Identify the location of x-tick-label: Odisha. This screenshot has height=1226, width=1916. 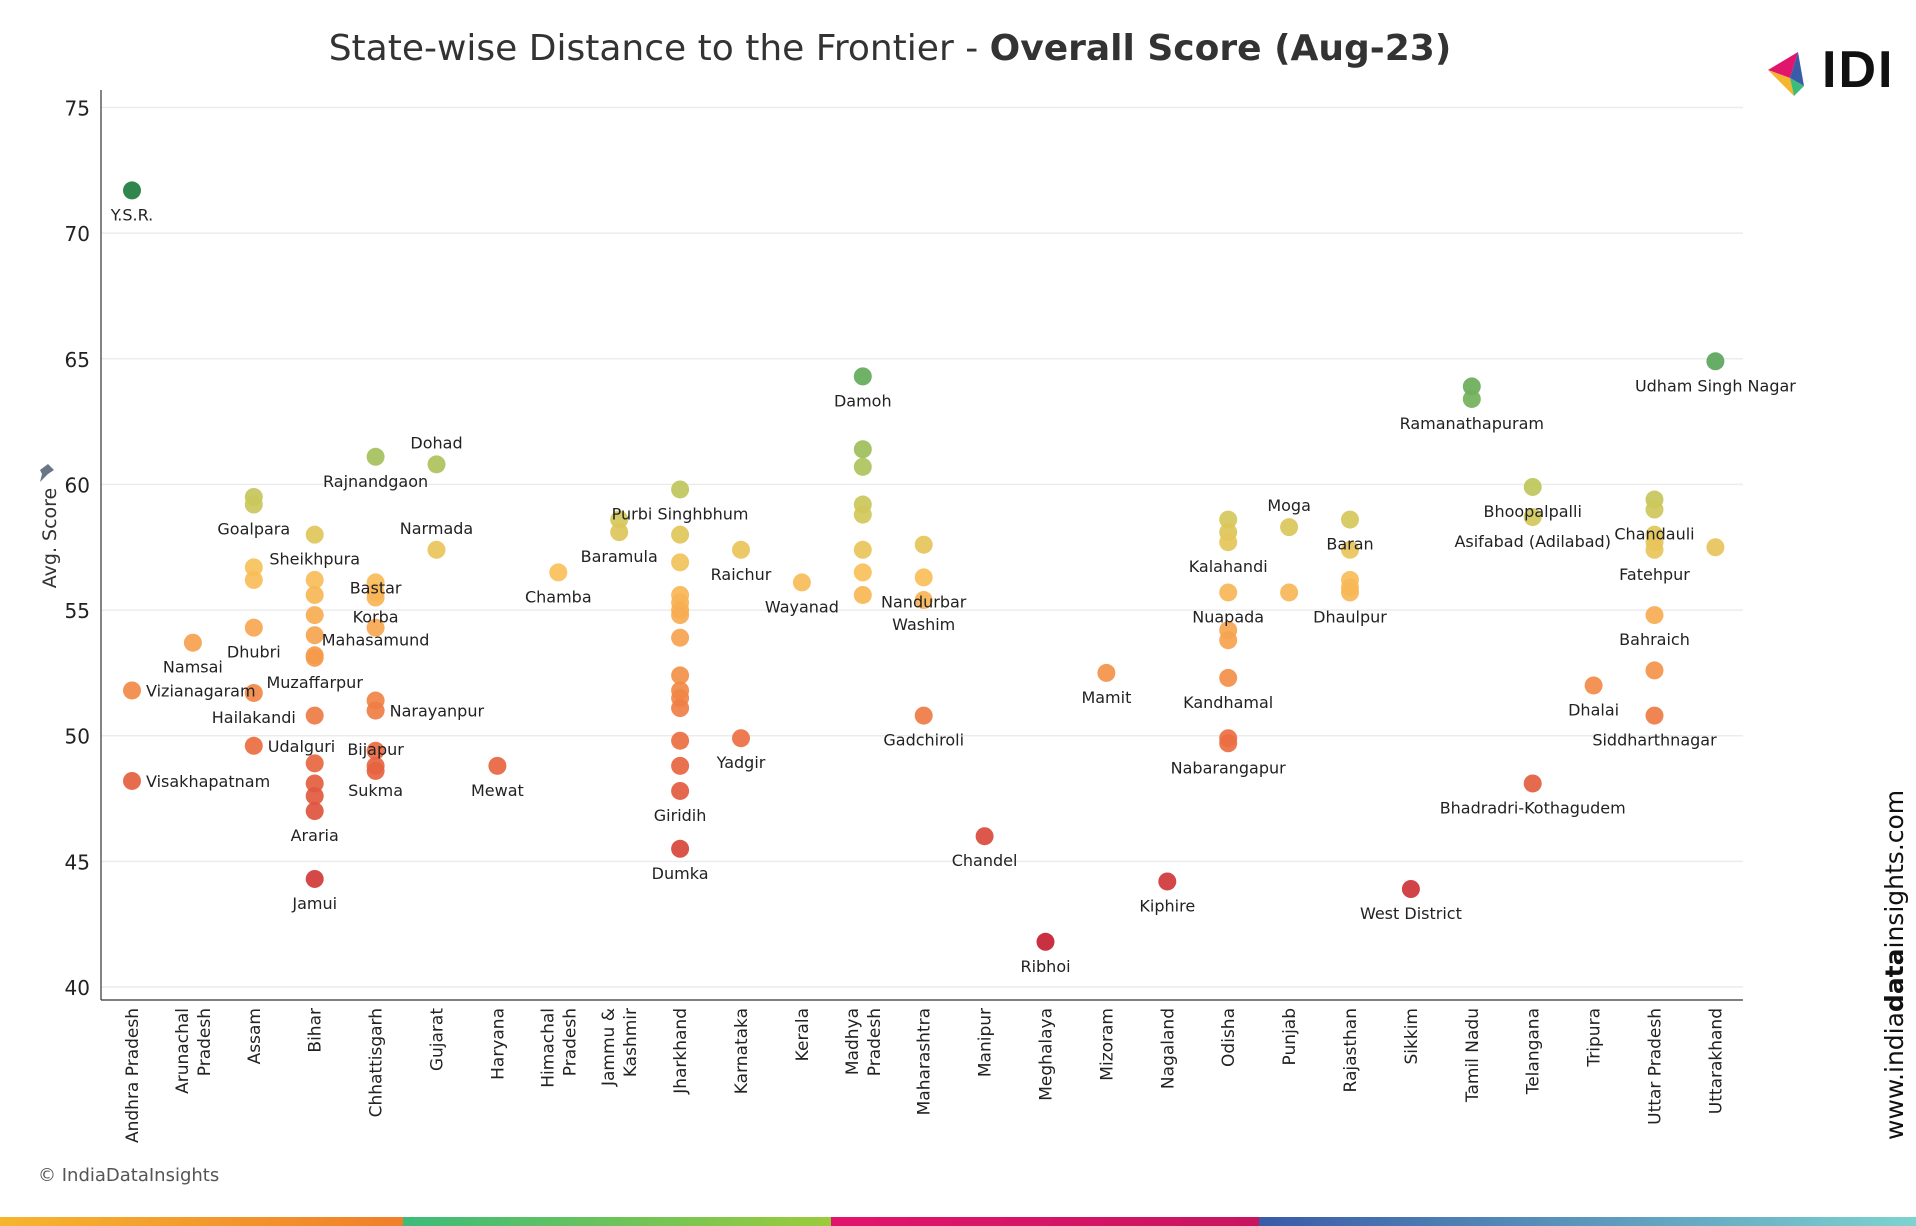
(1229, 1037).